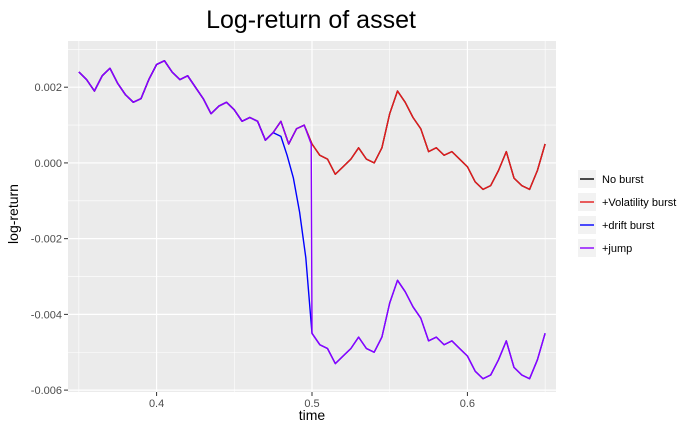 This screenshot has height=429, width=700. I want to click on x-axis-title: time, so click(312, 415).